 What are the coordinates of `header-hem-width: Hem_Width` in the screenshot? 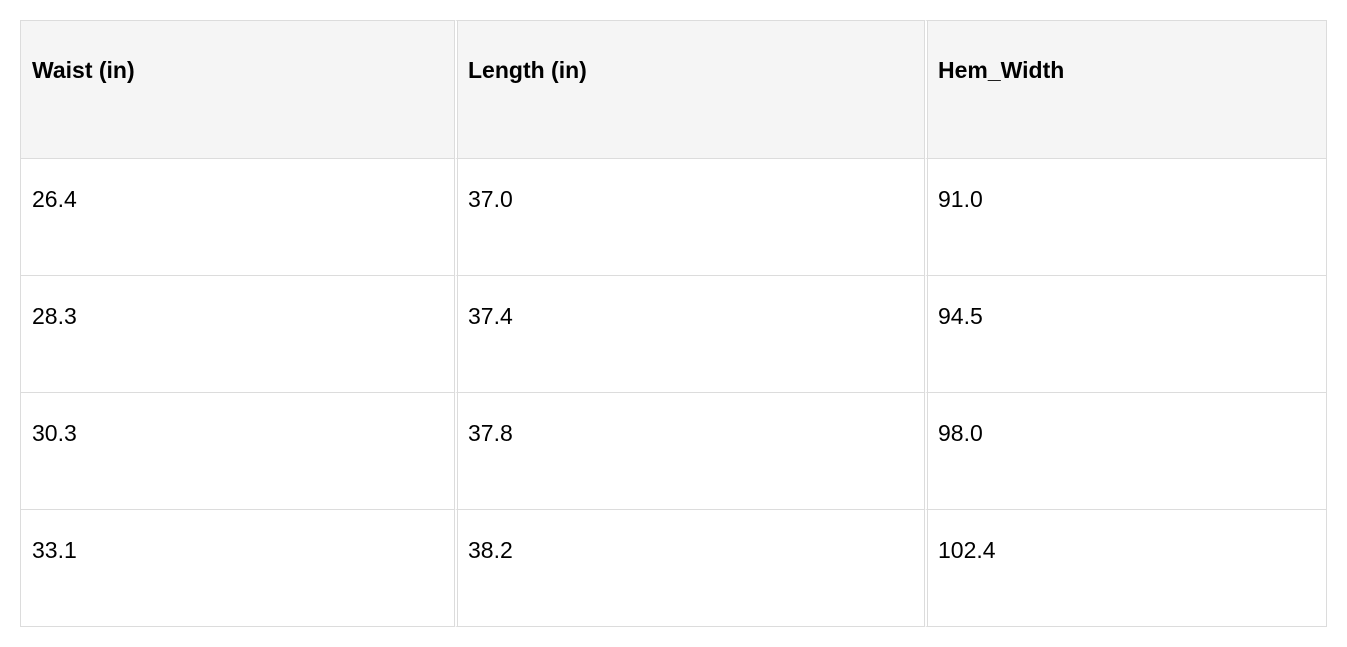 It's located at (1126, 89).